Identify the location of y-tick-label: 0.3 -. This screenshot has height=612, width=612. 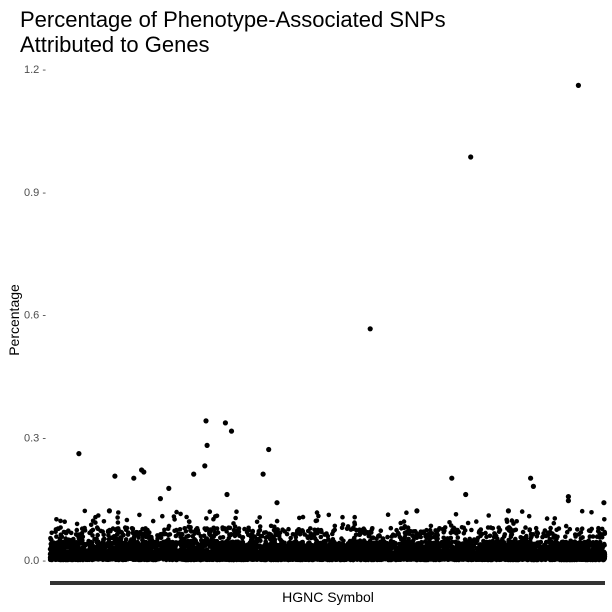
(35, 438).